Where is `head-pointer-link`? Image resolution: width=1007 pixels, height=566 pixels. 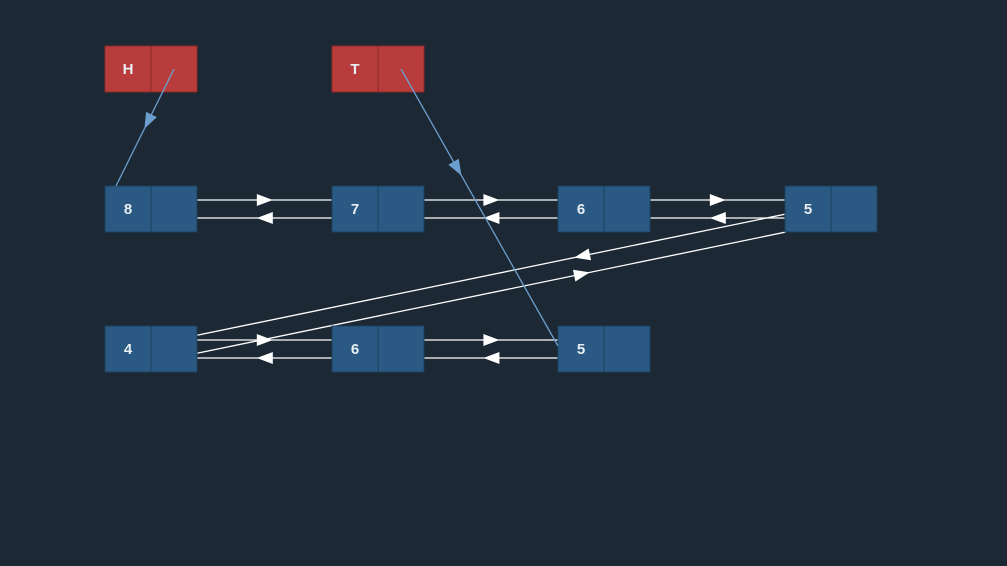
head-pointer-link is located at coordinates (145, 127).